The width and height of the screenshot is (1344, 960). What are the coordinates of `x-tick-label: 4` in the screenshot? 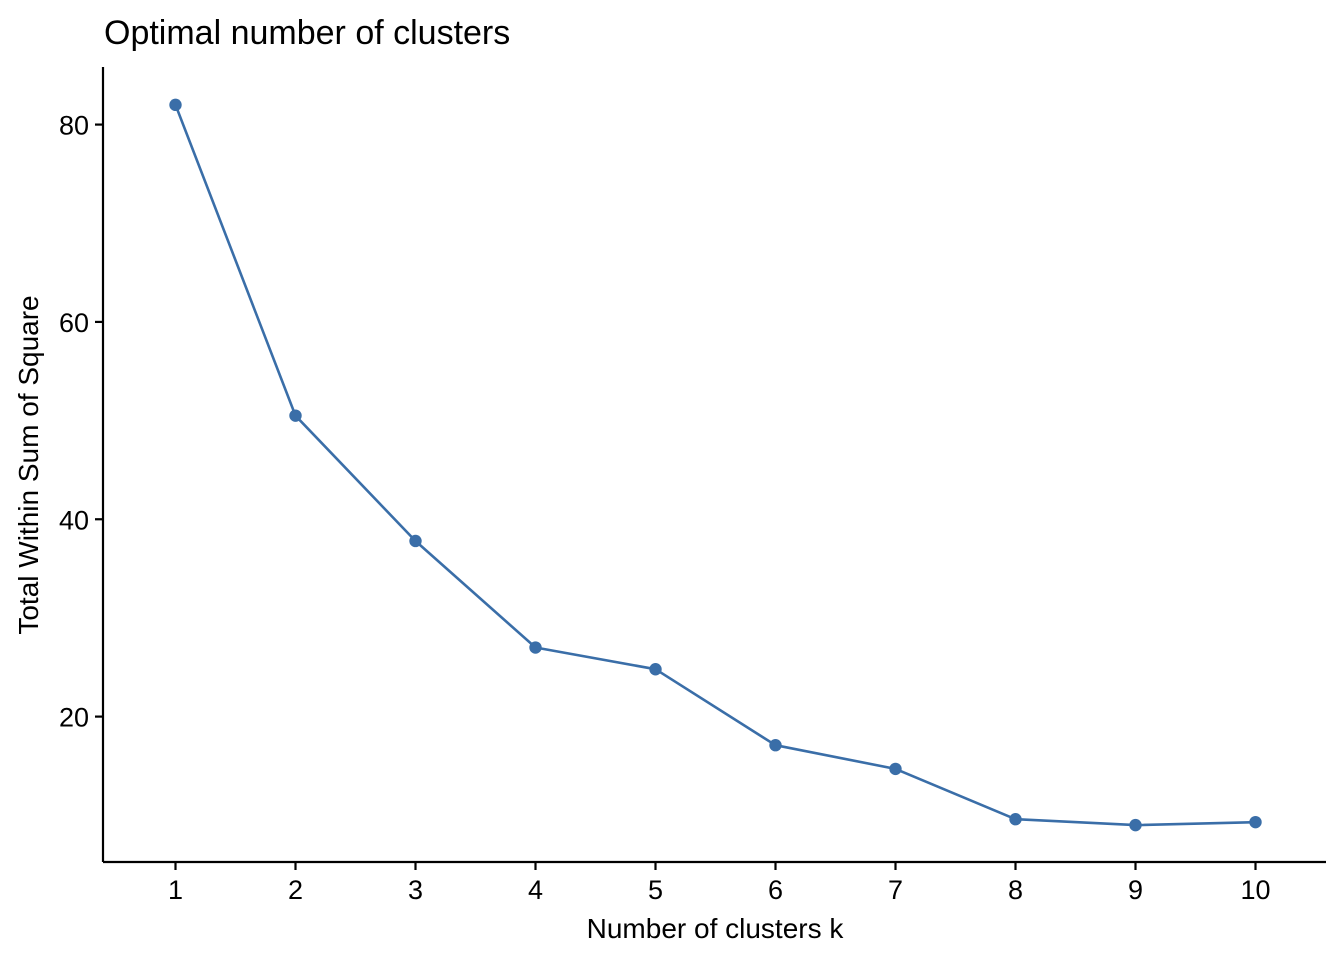 It's located at (535, 890).